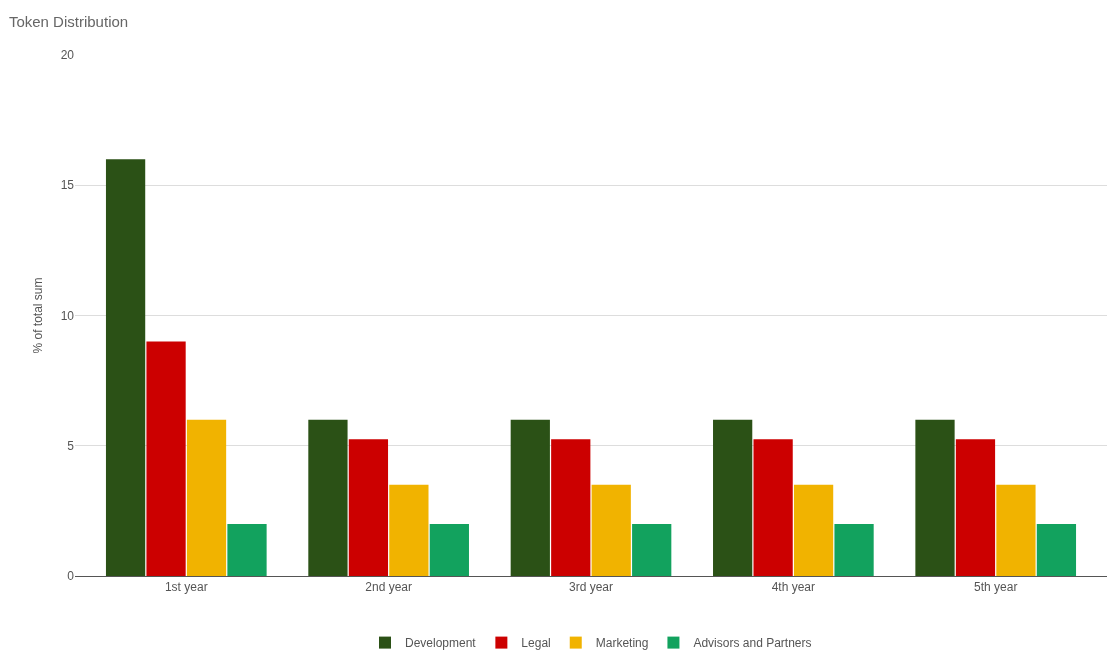 Image resolution: width=1117 pixels, height=667 pixels. Describe the element at coordinates (37, 315) in the screenshot. I see `y-axis-title: % of total sum` at that location.